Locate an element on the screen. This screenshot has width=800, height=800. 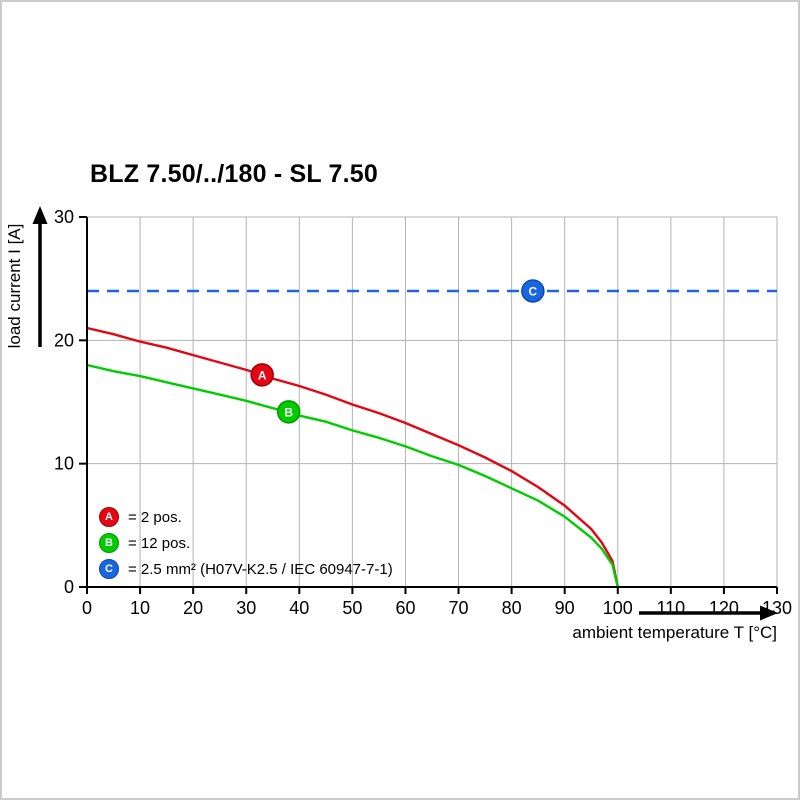
x-tick-label: 30 is located at coordinates (246, 608).